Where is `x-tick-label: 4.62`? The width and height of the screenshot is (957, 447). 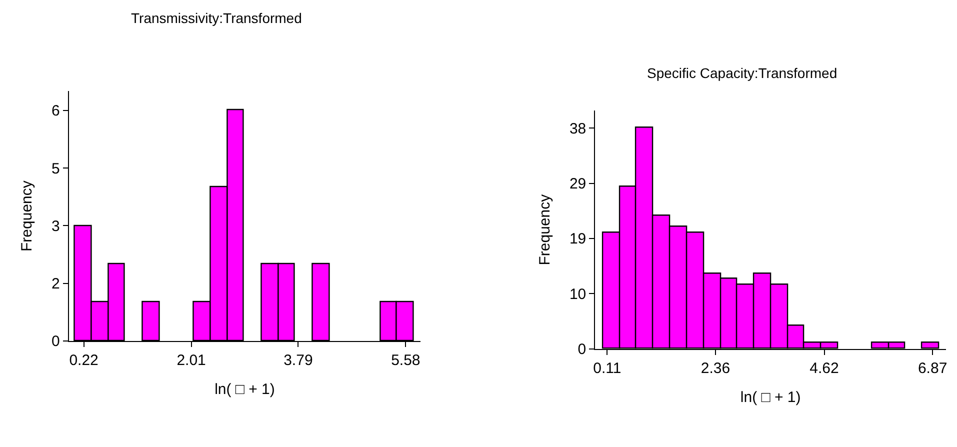
x-tick-label: 4.62 is located at coordinates (824, 368).